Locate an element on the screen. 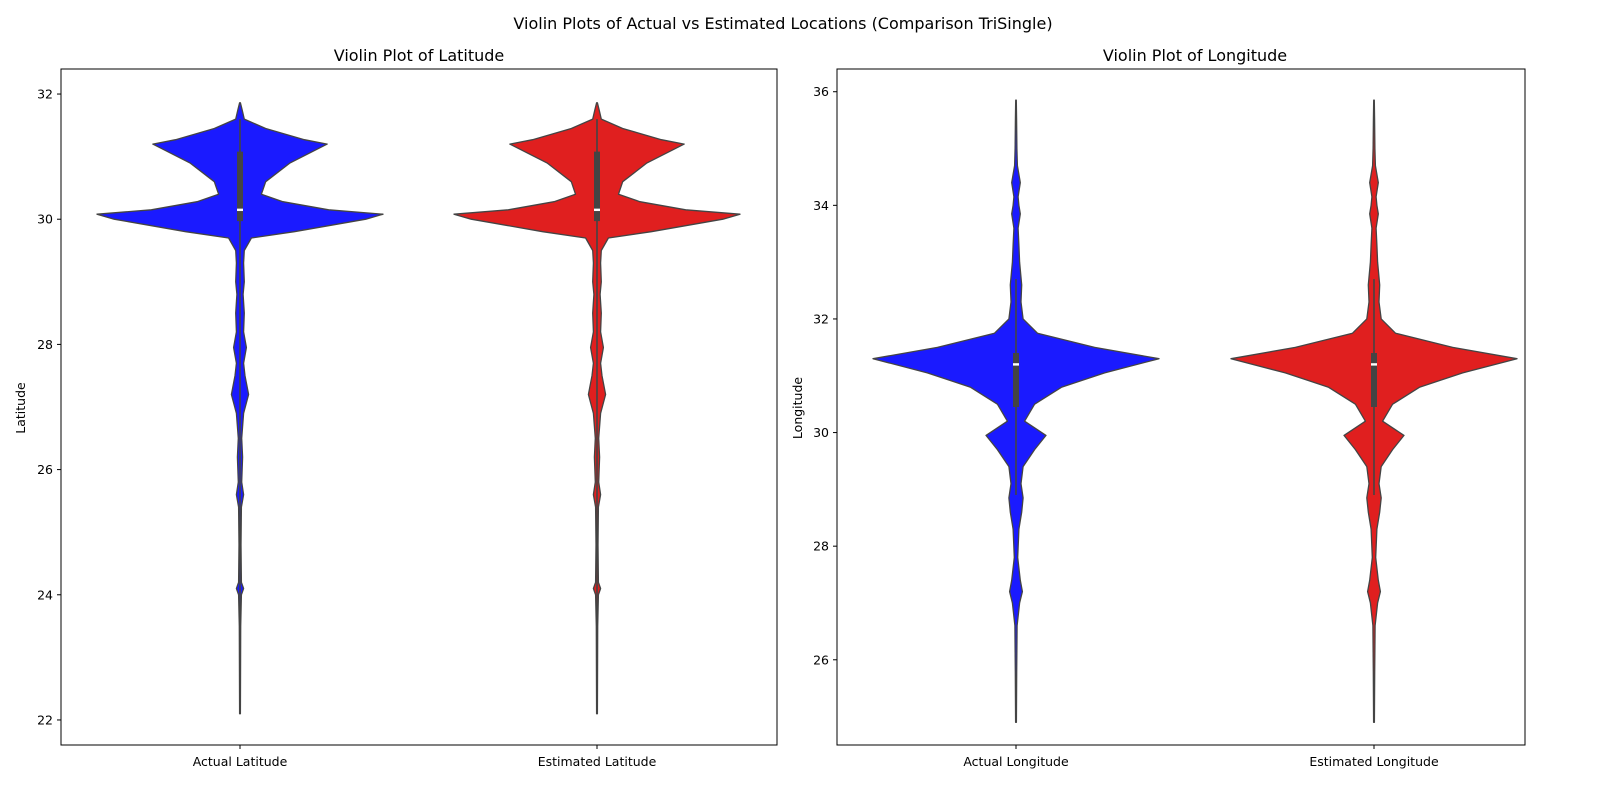 Image resolution: width=1600 pixels, height=800 pixels. longitude-panel-title: Violin Plot of Longitude is located at coordinates (1195, 55).